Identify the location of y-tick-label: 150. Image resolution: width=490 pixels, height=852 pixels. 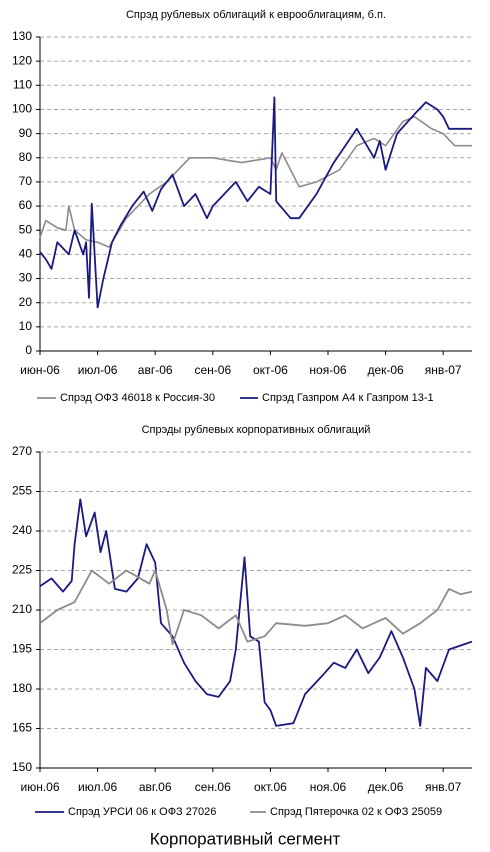
(22, 767).